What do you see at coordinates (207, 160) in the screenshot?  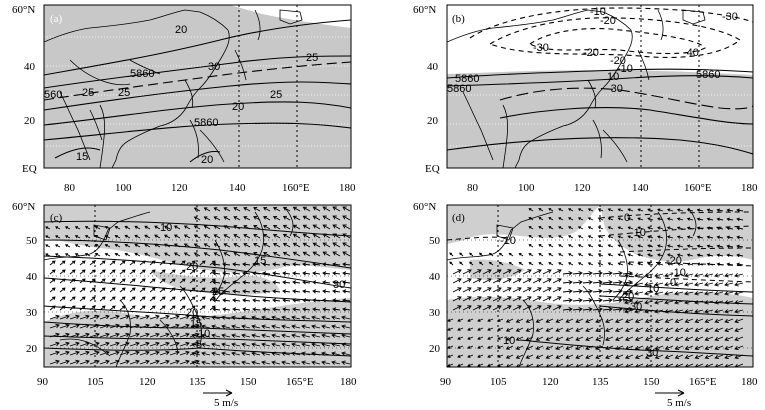 I see `contour-label: 20` at bounding box center [207, 160].